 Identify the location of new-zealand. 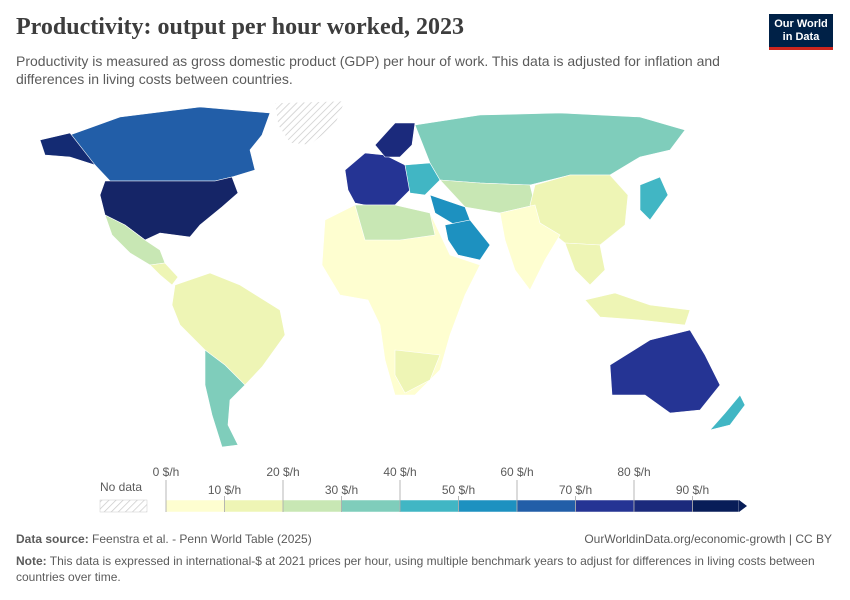
(727, 412).